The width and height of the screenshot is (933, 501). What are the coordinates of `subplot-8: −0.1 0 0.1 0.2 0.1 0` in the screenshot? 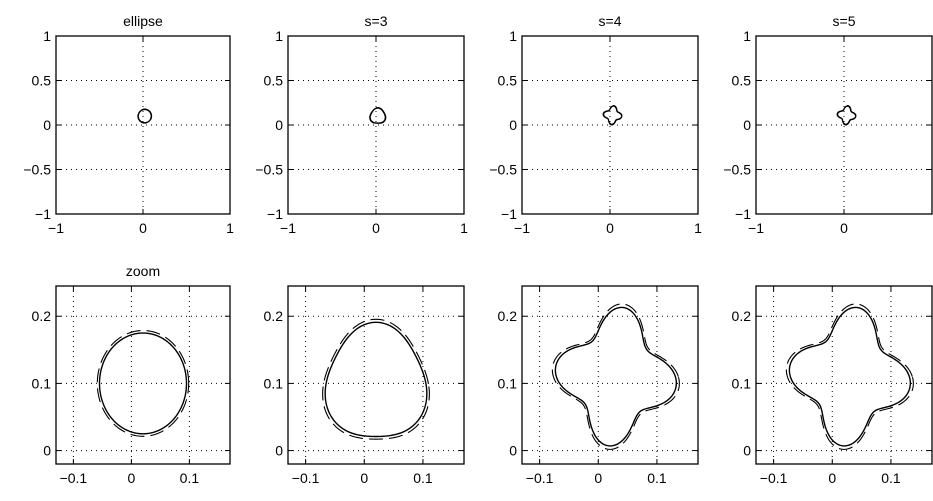 It's located at (832, 385).